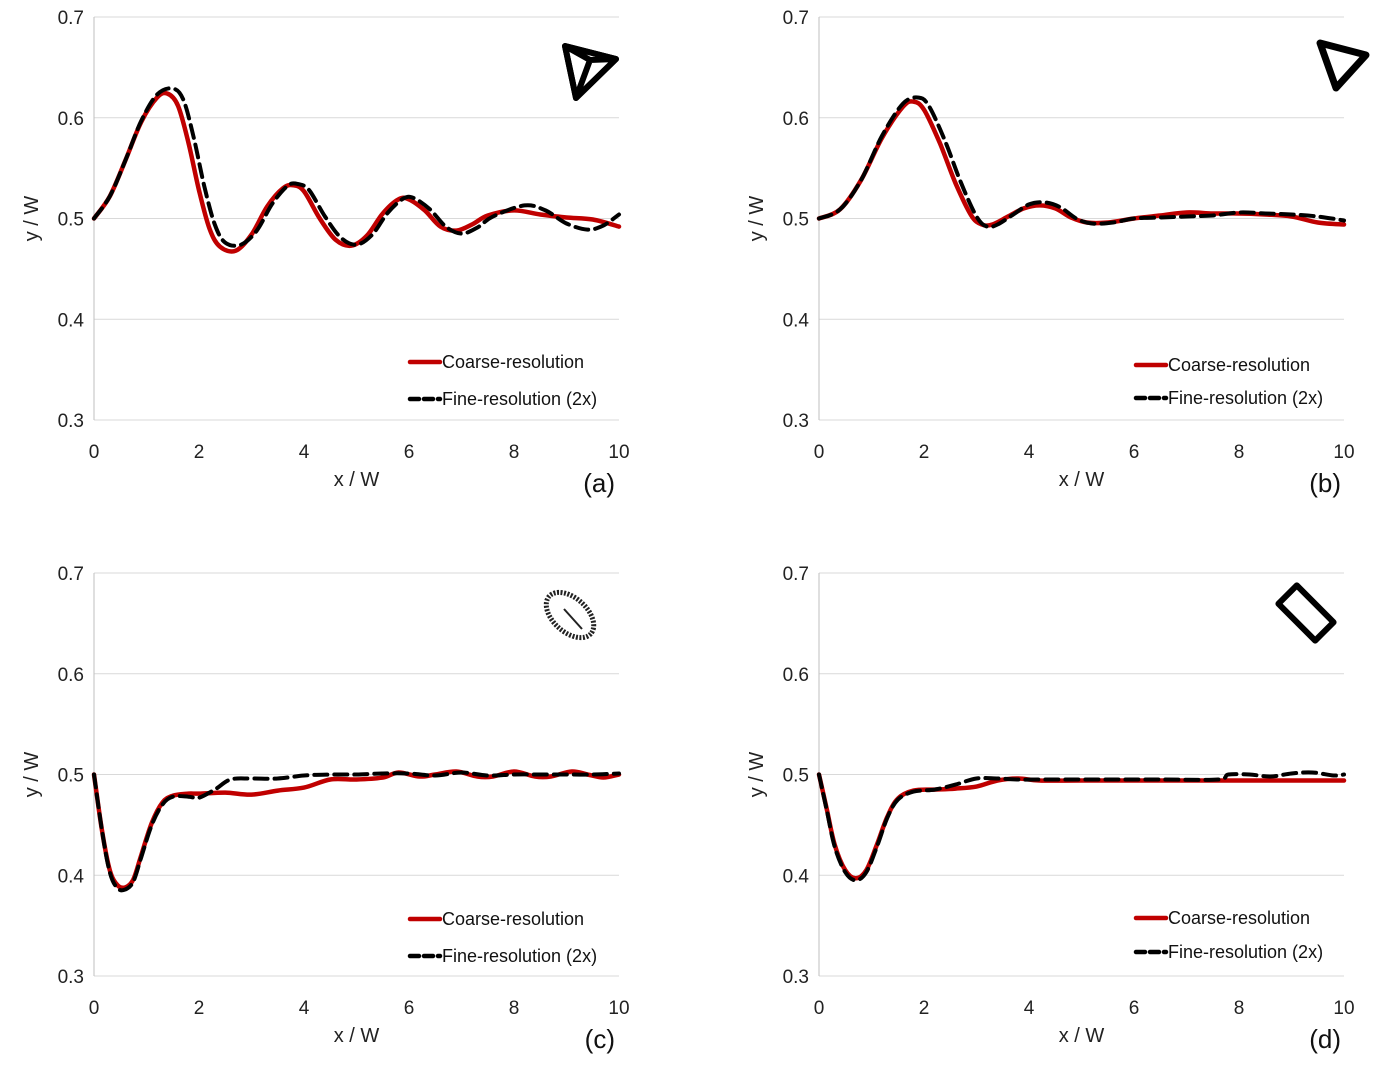 The height and width of the screenshot is (1073, 1377). Describe the element at coordinates (1343, 65) in the screenshot. I see `triangle-icon` at that location.